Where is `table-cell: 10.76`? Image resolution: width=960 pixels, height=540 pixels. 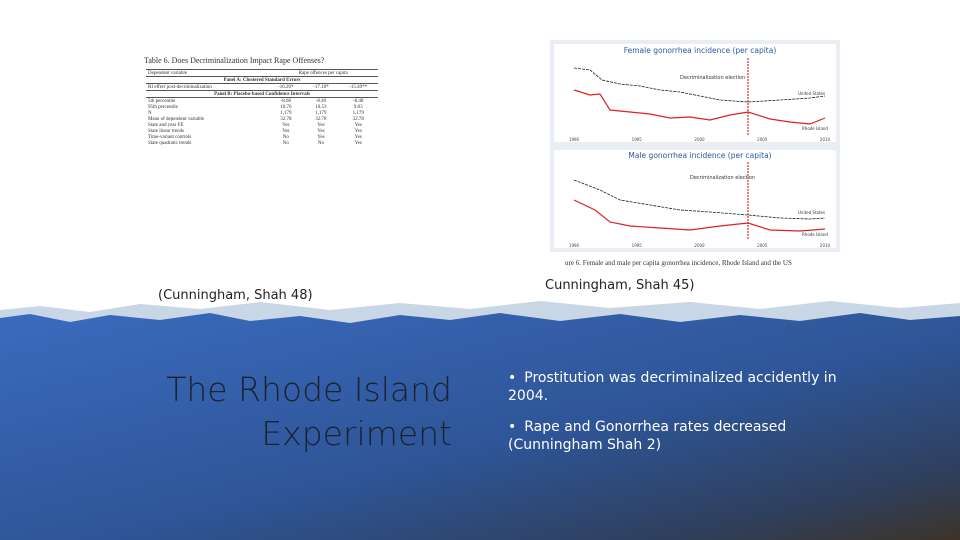 table-cell: 10.76 is located at coordinates (286, 107).